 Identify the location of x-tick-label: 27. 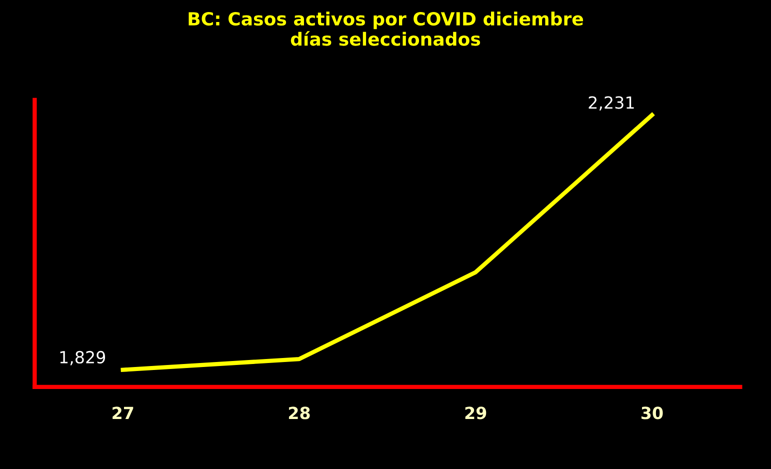
(123, 413).